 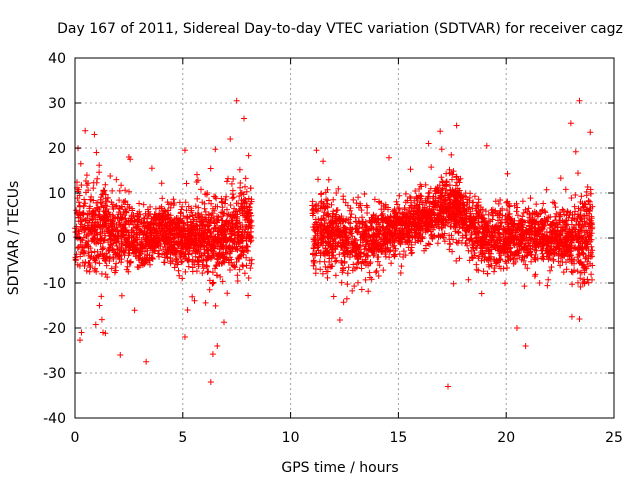 What do you see at coordinates (614, 438) in the screenshot?
I see `x-tick-label: 25` at bounding box center [614, 438].